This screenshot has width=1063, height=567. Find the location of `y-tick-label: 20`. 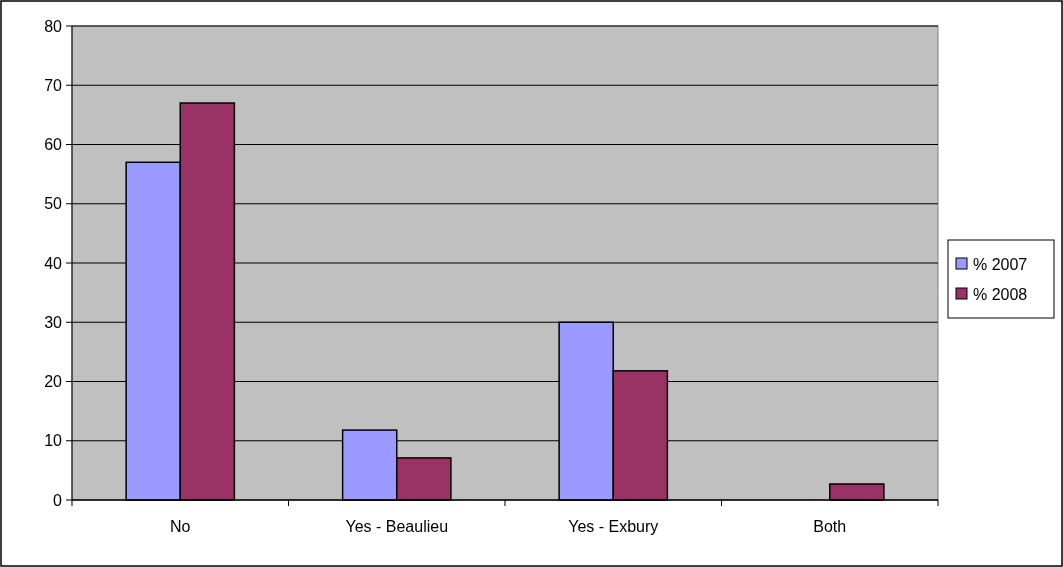

y-tick-label: 20 is located at coordinates (53, 382).